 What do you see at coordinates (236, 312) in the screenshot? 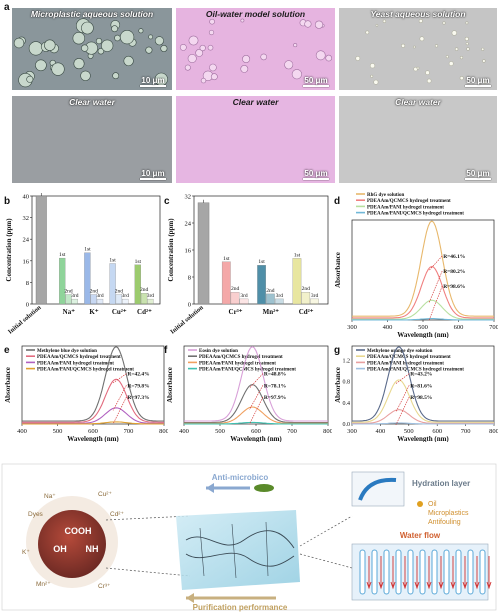
I see `x-label-ion: Cr³⁺` at bounding box center [236, 312].